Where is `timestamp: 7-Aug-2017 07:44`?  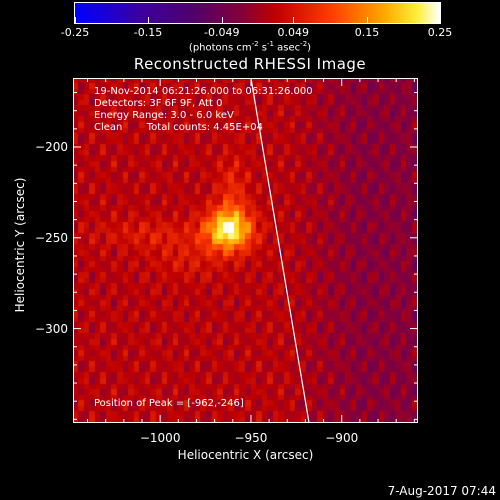
timestamp: 7-Aug-2017 07:44 is located at coordinates (441, 491).